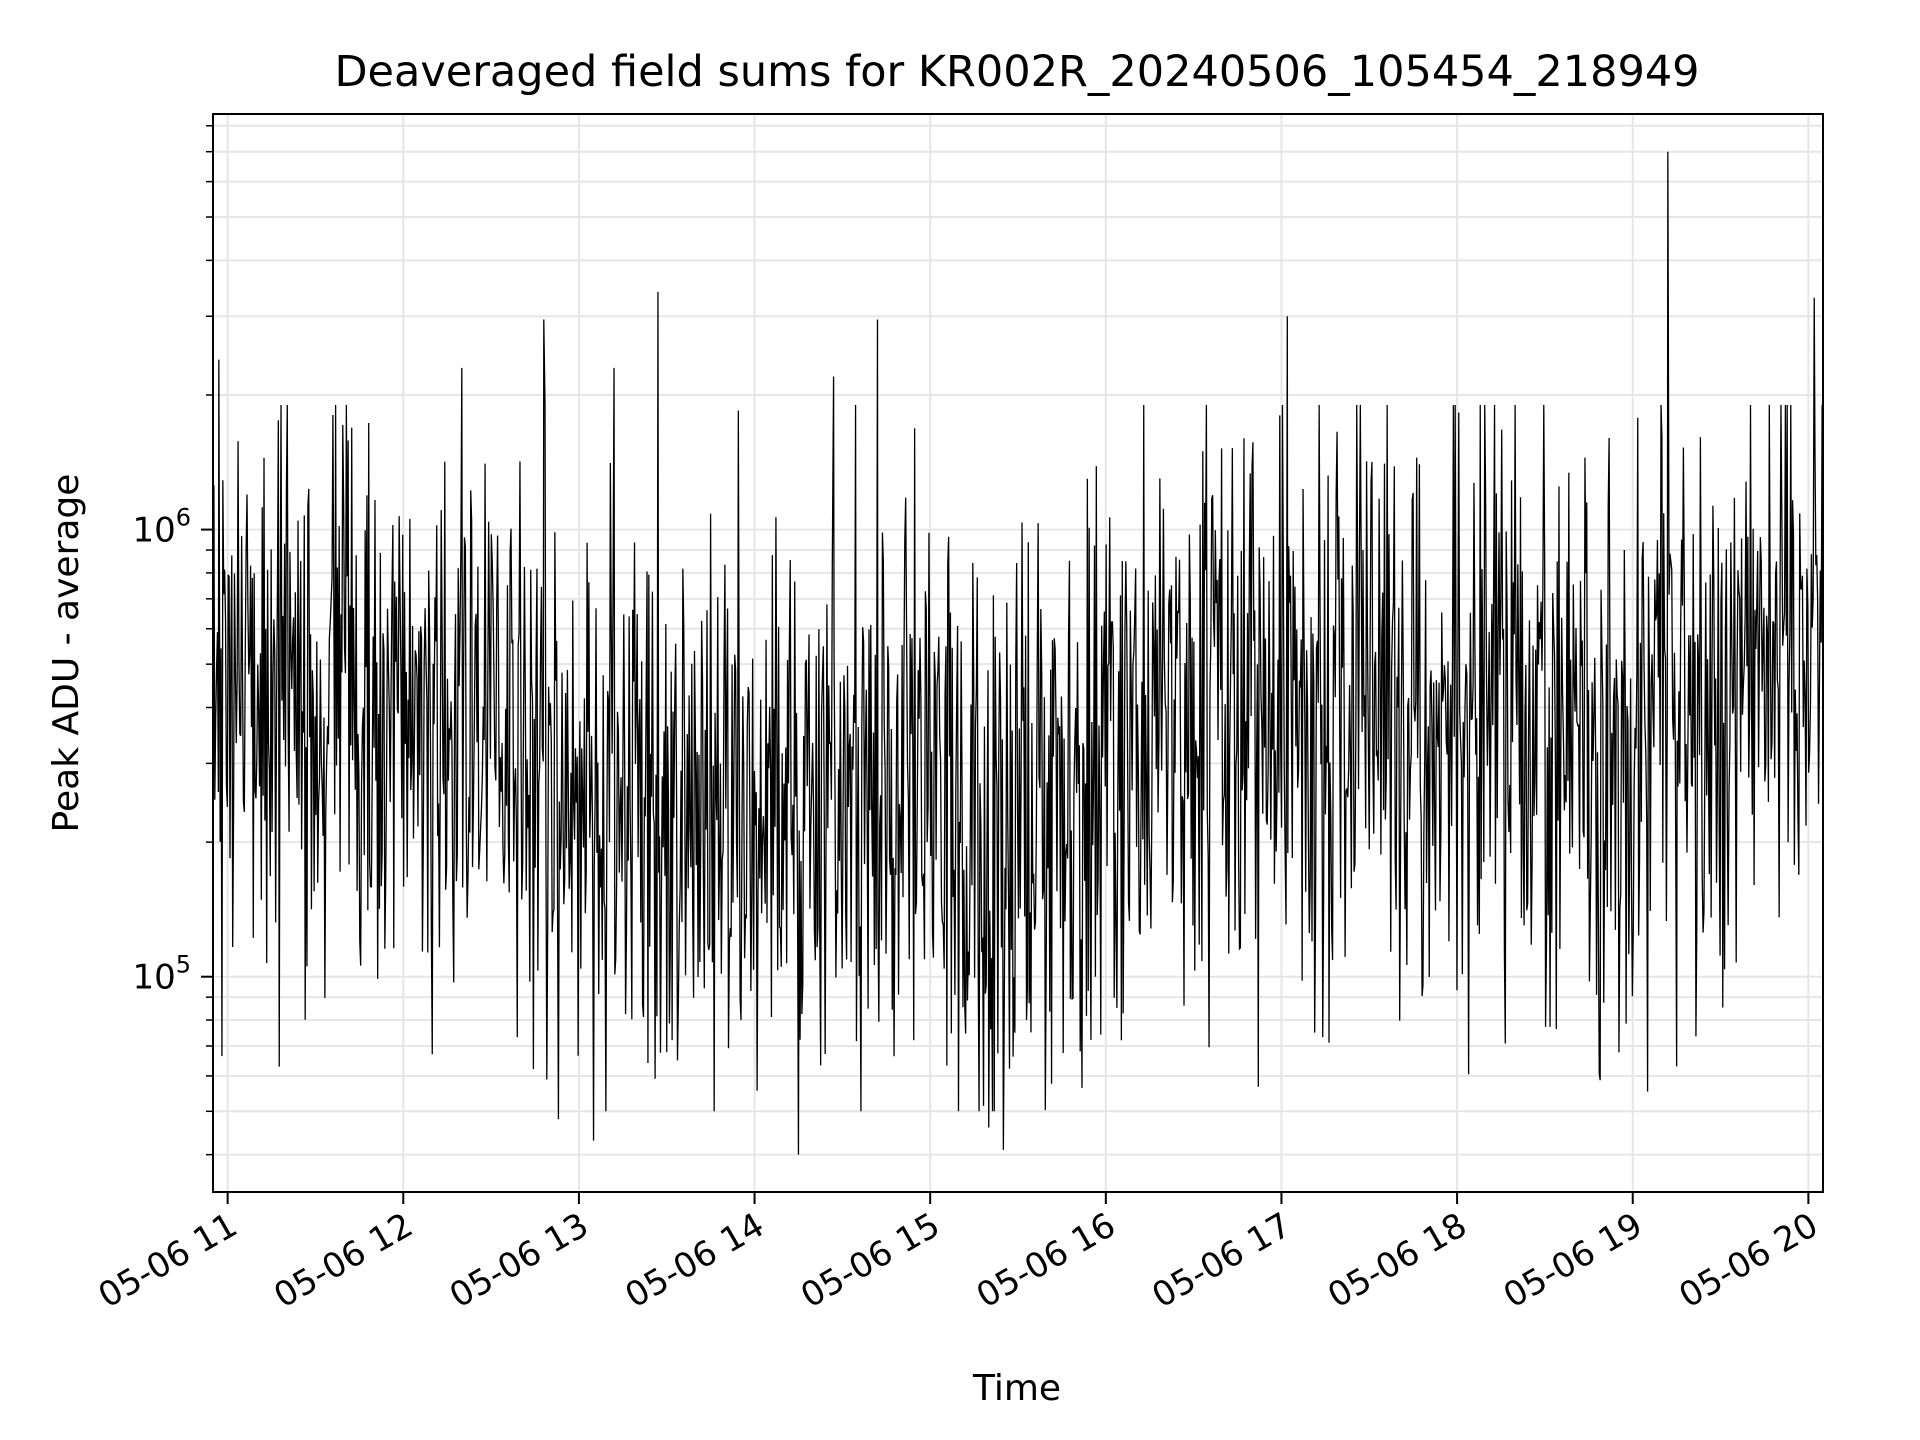  What do you see at coordinates (66, 653) in the screenshot?
I see `y-axis-label: Peak ADU - average` at bounding box center [66, 653].